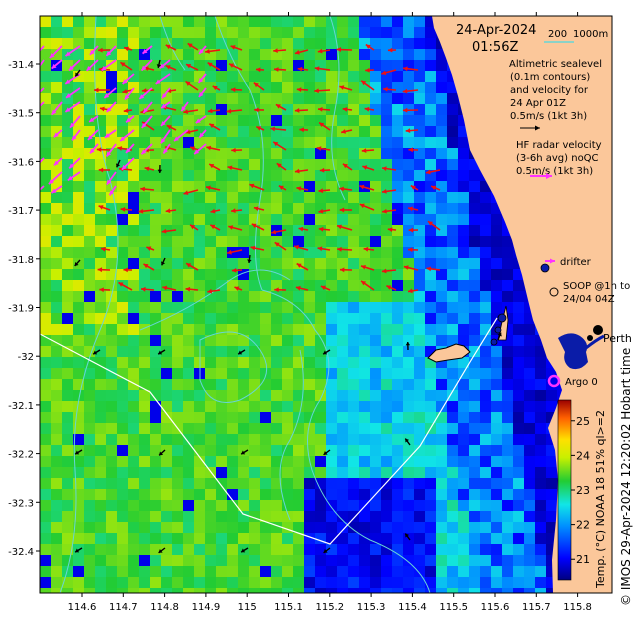 This screenshot has width=640, height=630. What do you see at coordinates (596, 286) in the screenshot?
I see `soop-legend-1: SOOP @1h to` at bounding box center [596, 286].